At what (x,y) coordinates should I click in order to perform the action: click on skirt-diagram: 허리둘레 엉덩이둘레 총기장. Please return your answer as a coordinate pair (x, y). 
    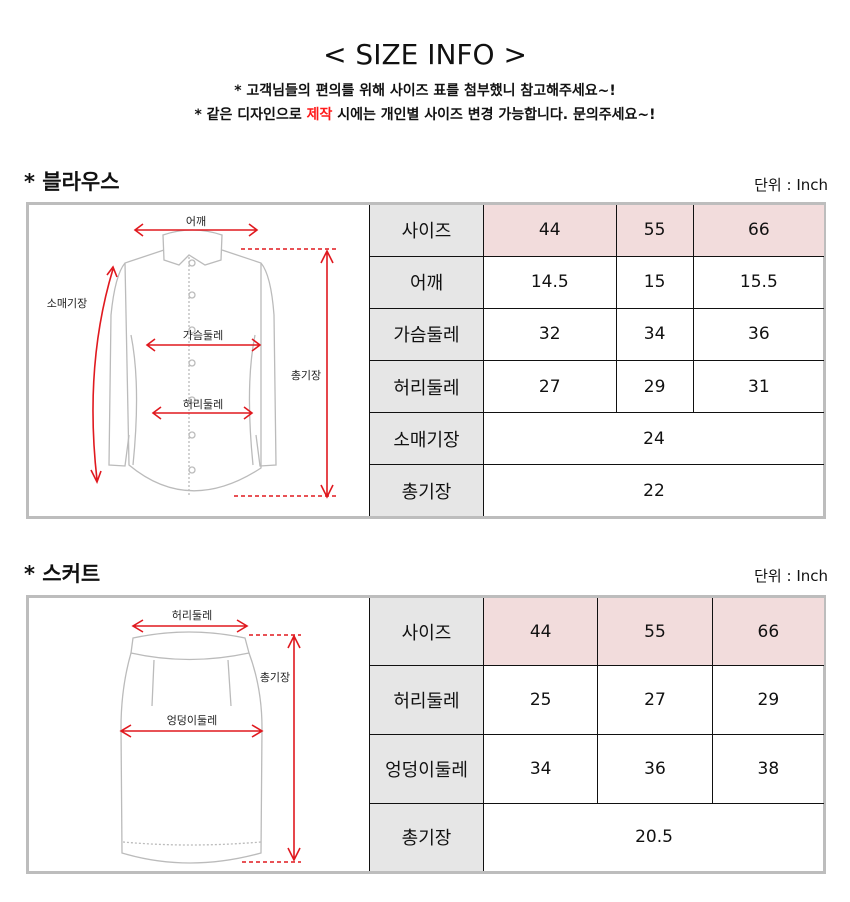
    Looking at the image, I should click on (210, 736).